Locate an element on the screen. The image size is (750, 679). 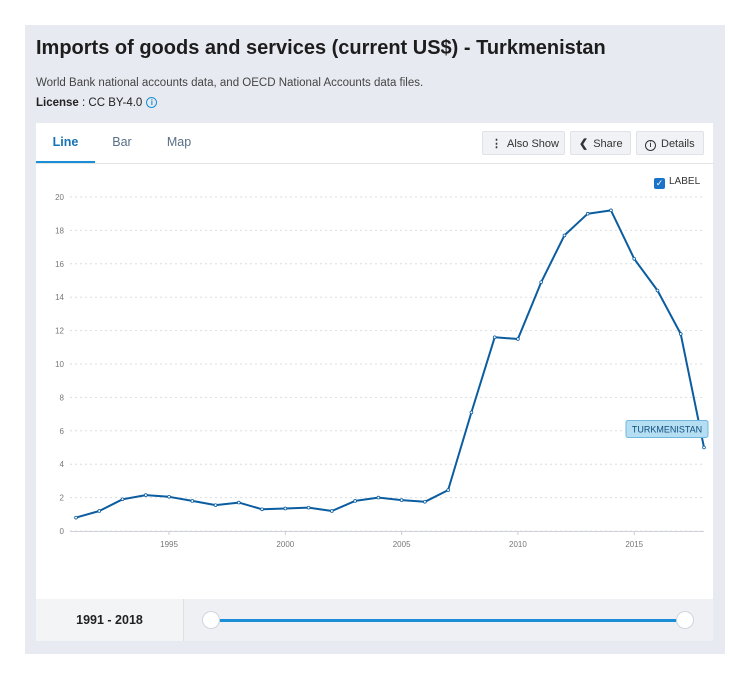
share-button: ❮ Share is located at coordinates (600, 143).